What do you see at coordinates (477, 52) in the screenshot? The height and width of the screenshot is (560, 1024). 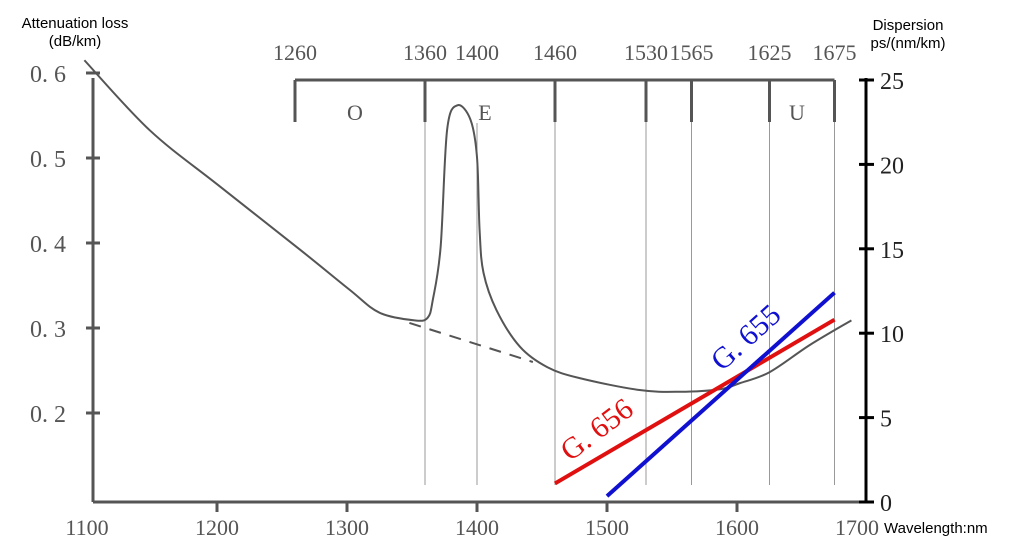 I see `band-boundary-label: 1400` at bounding box center [477, 52].